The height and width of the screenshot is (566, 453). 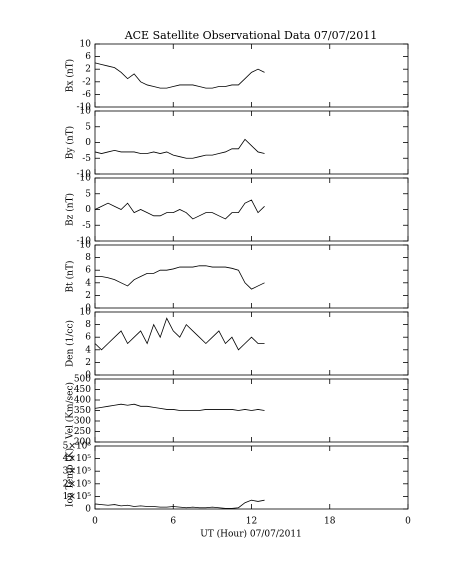 What do you see at coordinates (70, 343) in the screenshot?
I see `y-axis-label: Den (1/cc)` at bounding box center [70, 343].